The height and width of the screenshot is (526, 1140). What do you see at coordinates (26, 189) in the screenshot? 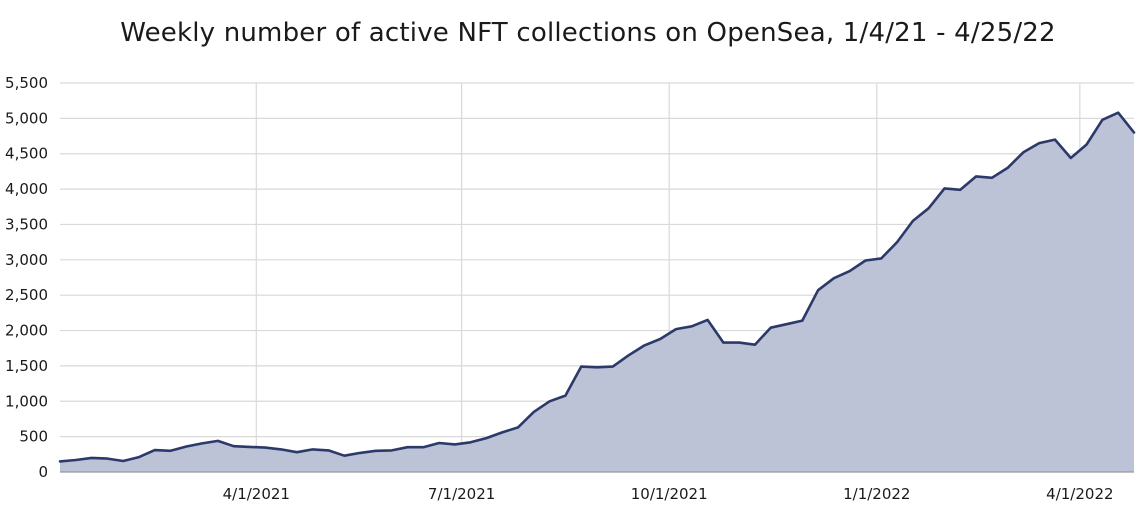
I see `y-tick-label: 4,000` at bounding box center [26, 189].